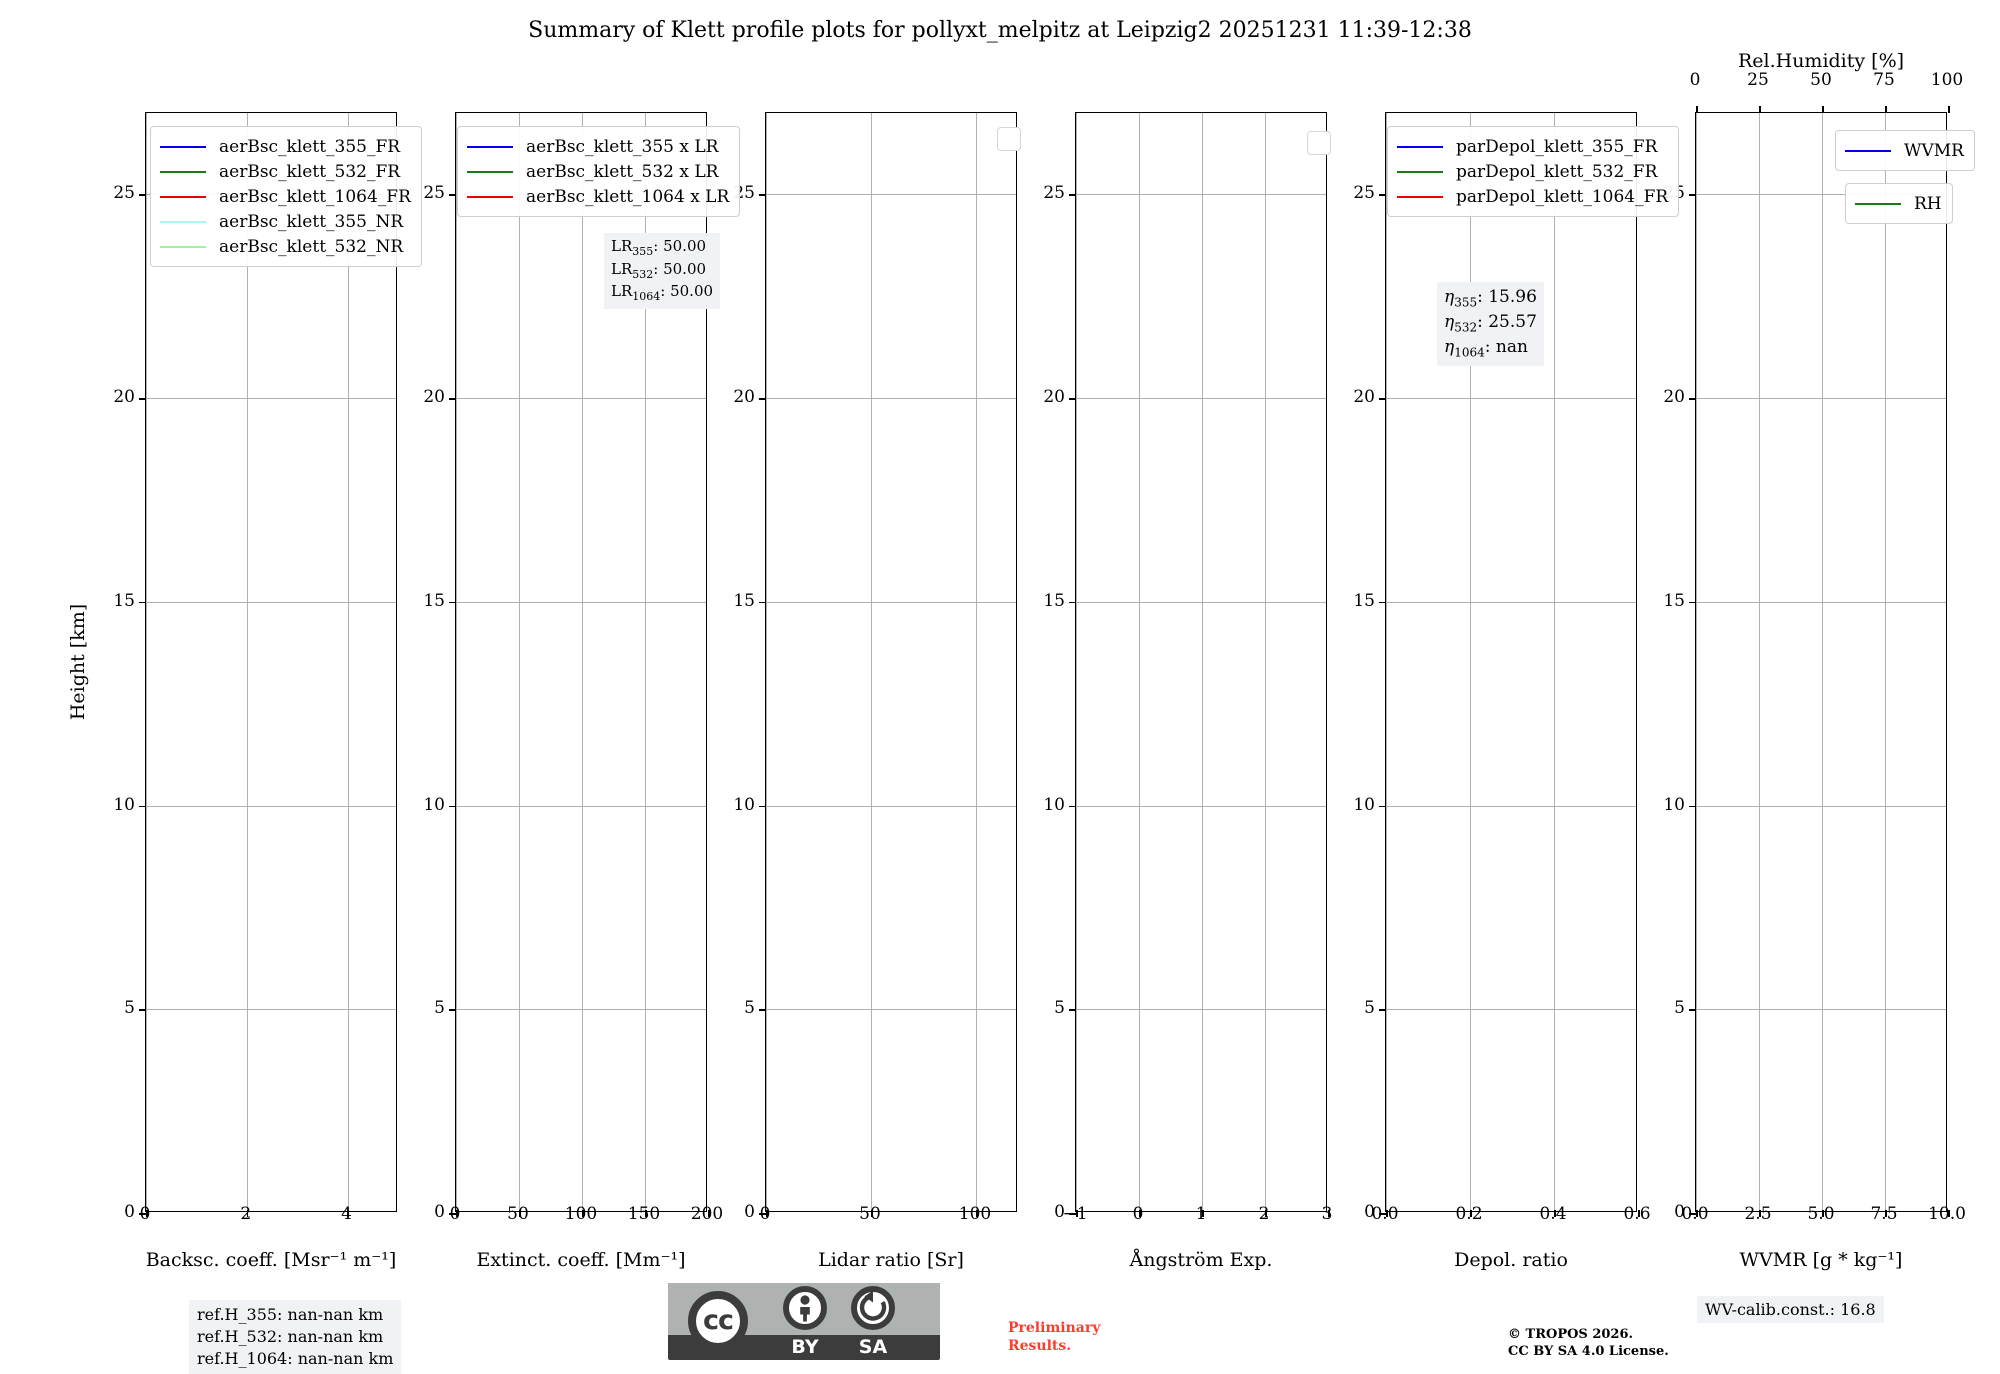  What do you see at coordinates (1327, 1214) in the screenshot?
I see `x-tick-label: 3` at bounding box center [1327, 1214].